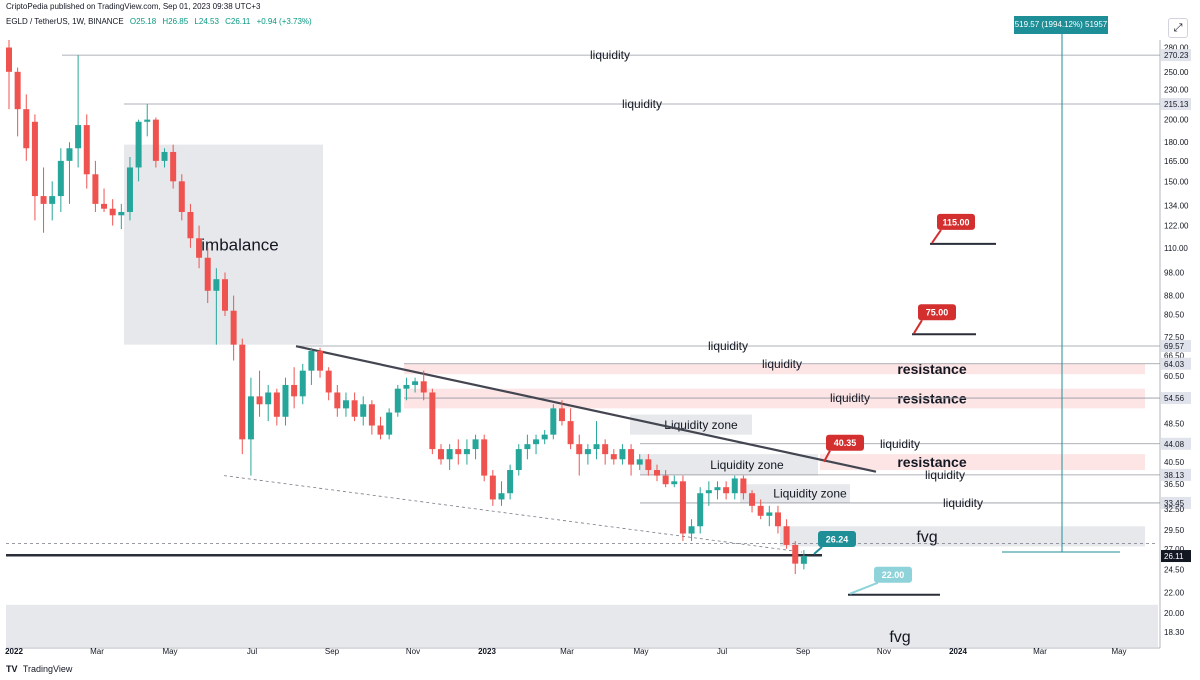  I want to click on price-tick-18: 64.03, so click(1174, 364).